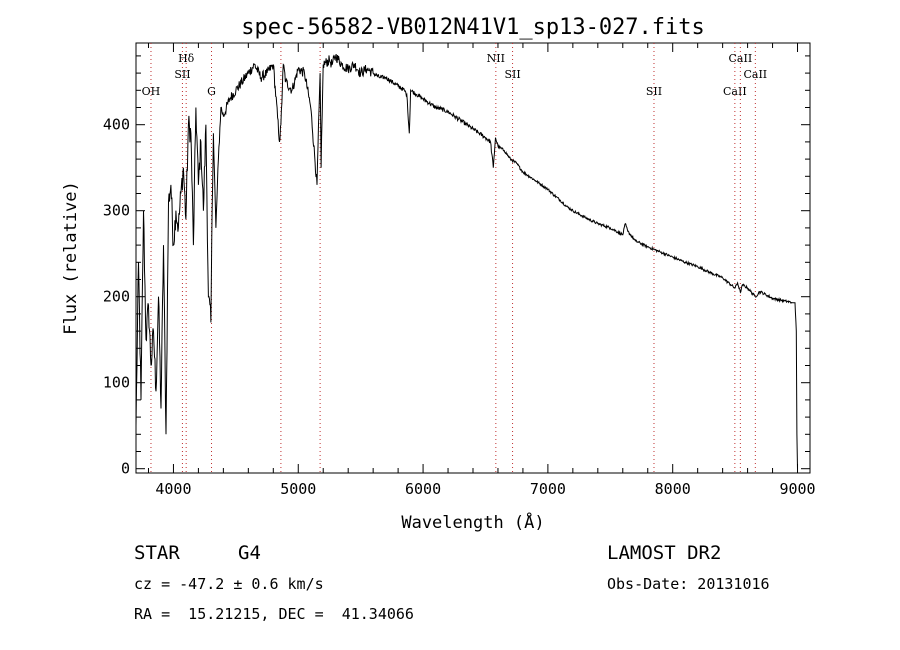 This screenshot has width=900, height=650. I want to click on redshift-info: cz = -47.2 ± 0.6 km/s, so click(229, 584).